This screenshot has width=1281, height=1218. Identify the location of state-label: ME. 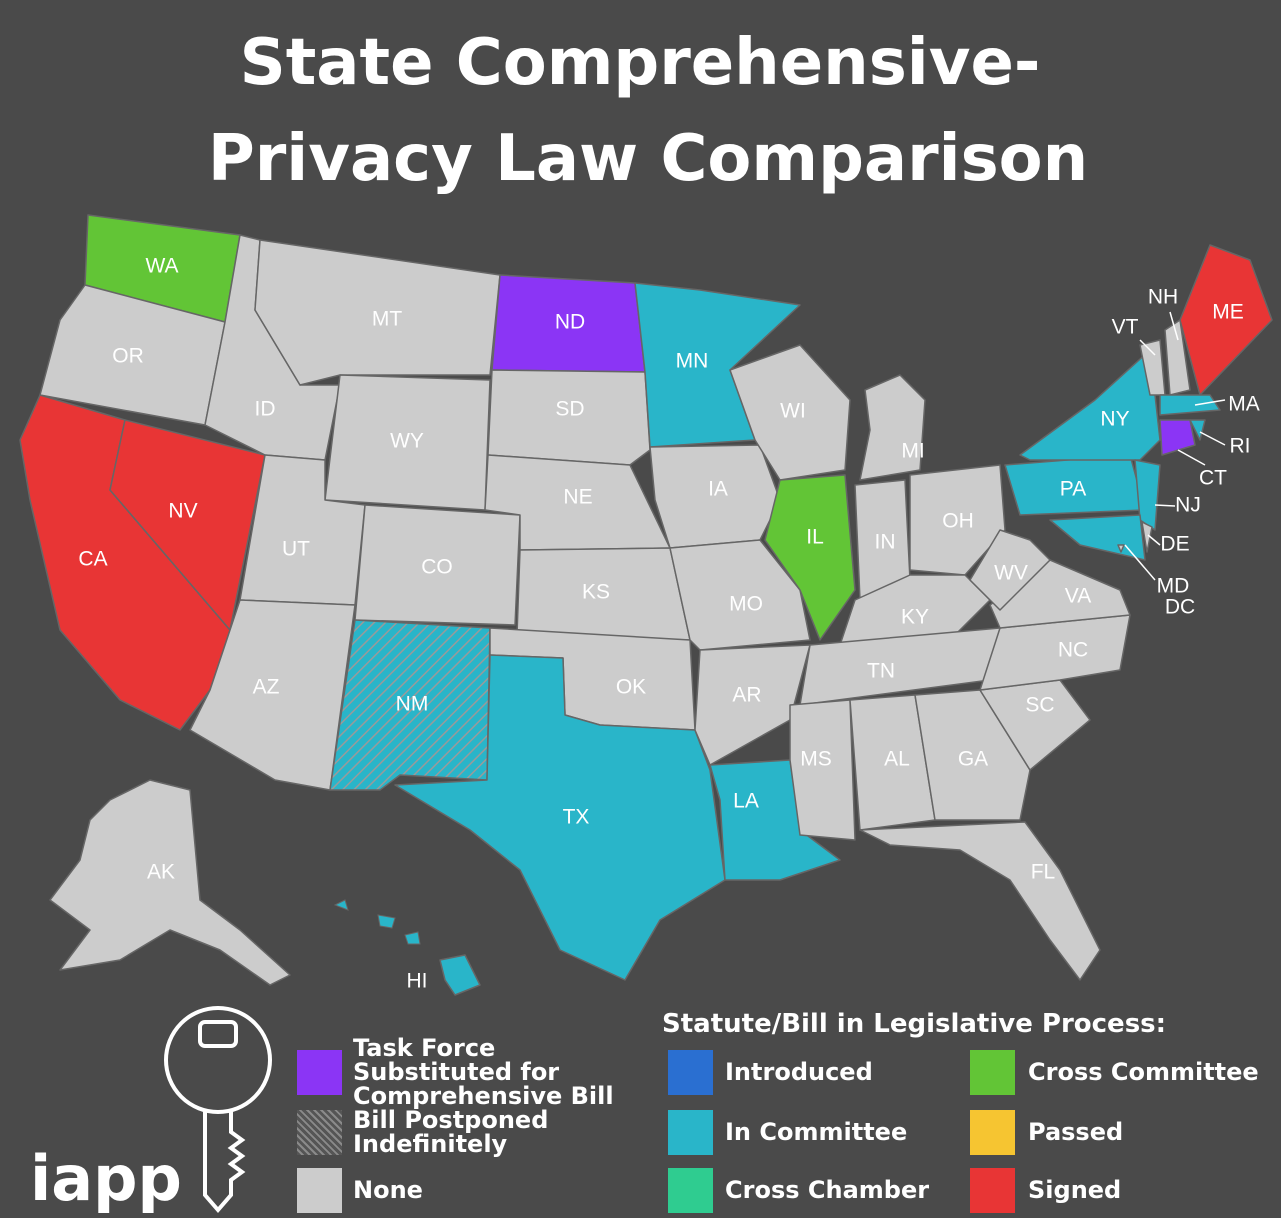
(1228, 312).